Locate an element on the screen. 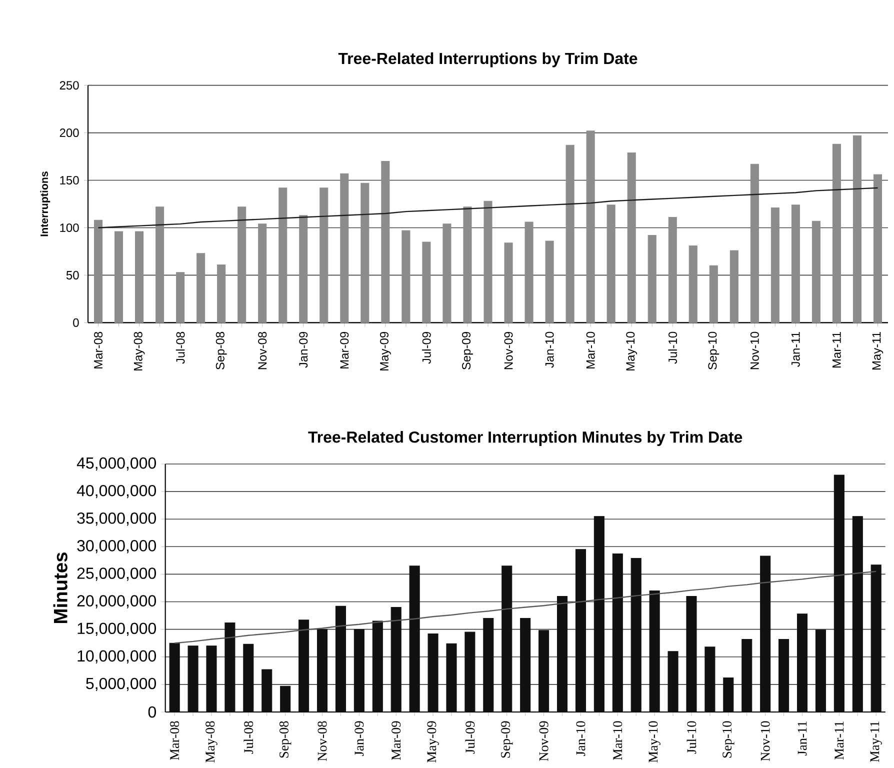 This screenshot has width=894, height=768. y-tick-label: 15,000,000 is located at coordinates (117, 629).